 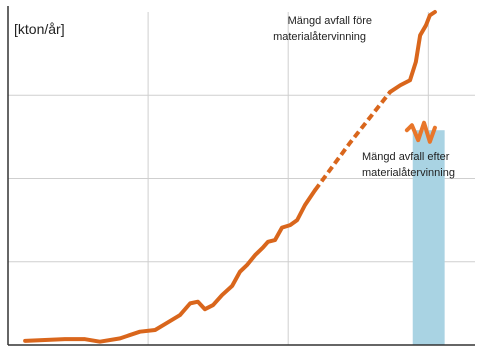 I want to click on annotation: Mängd avfall före, so click(x=330, y=21).